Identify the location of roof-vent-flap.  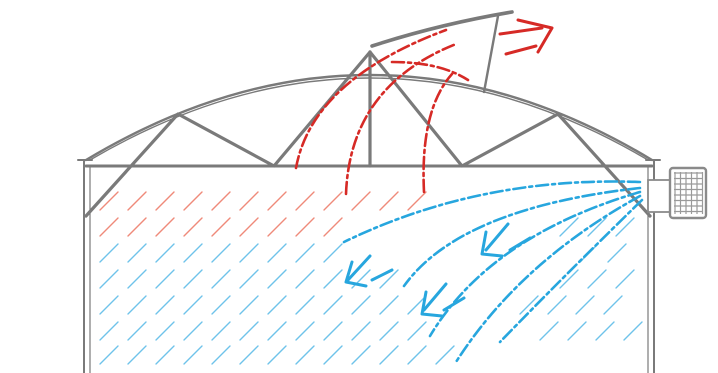
(442, 29).